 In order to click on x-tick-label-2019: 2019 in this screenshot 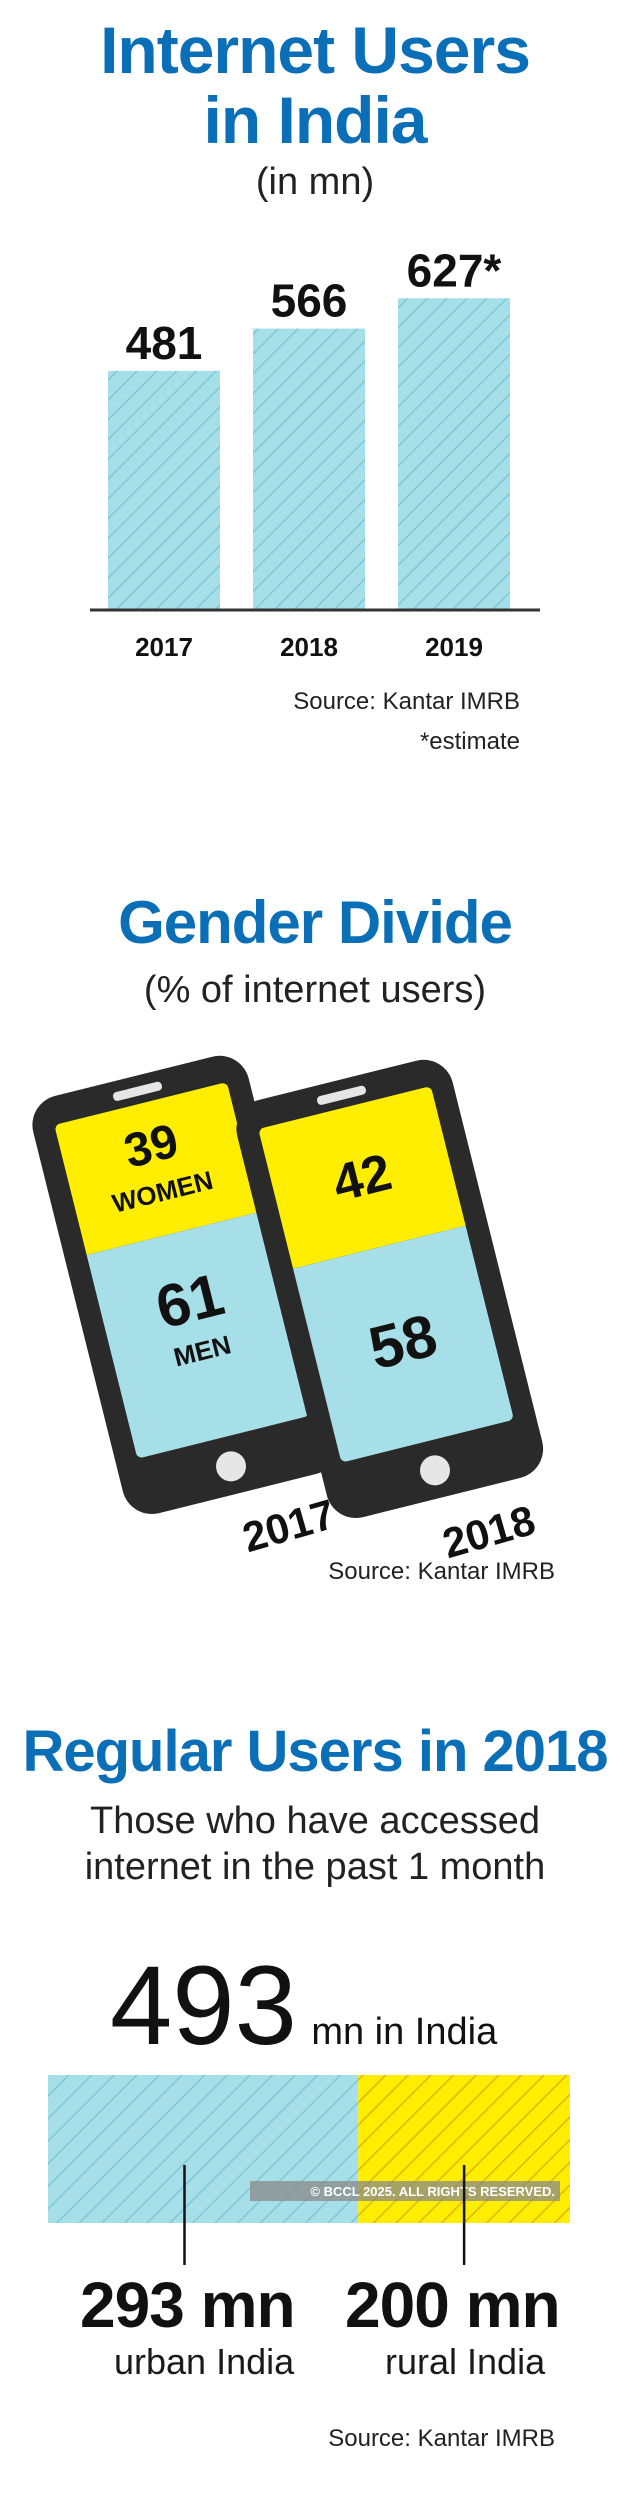, I will do `click(454, 647)`.